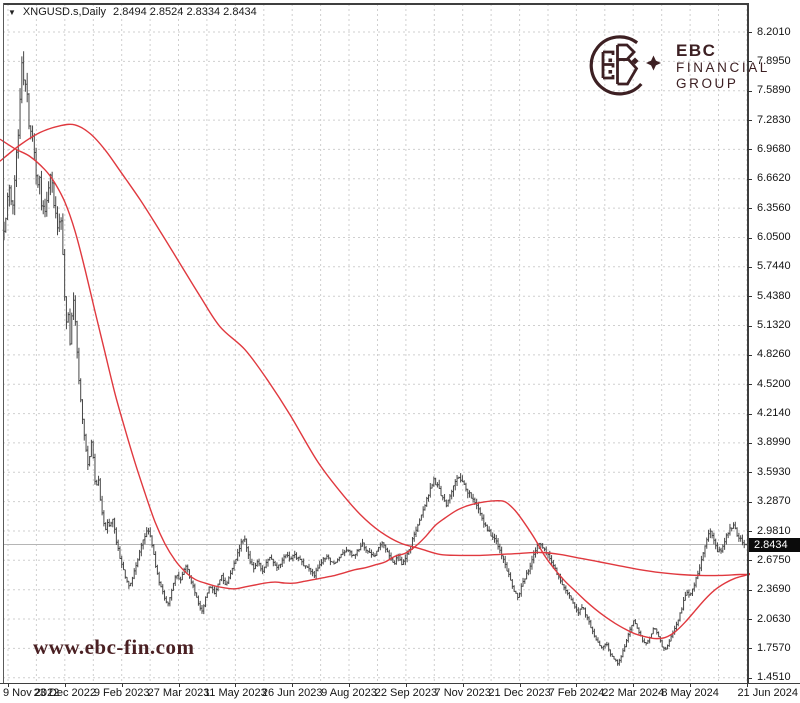 The width and height of the screenshot is (800, 703). Describe the element at coordinates (707, 83) in the screenshot. I see `logo-line-group: GROUP` at that location.